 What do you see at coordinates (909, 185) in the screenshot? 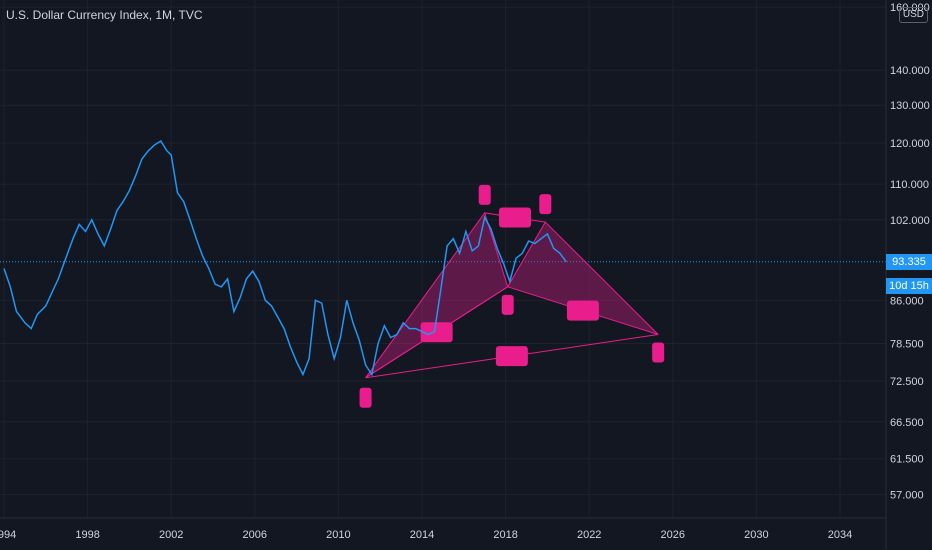
I see `price-tick-label: 110.000` at bounding box center [909, 185].